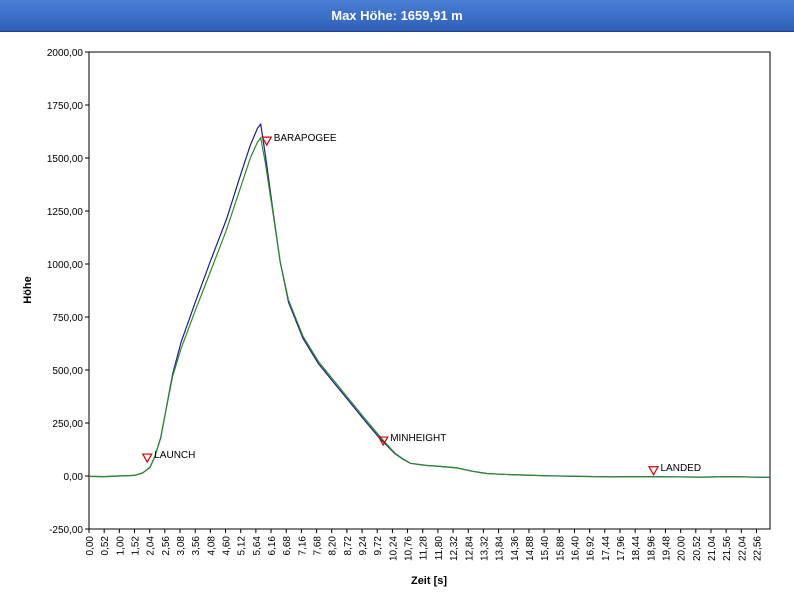 The height and width of the screenshot is (601, 794). I want to click on x-tick-label: 9,72, so click(378, 546).